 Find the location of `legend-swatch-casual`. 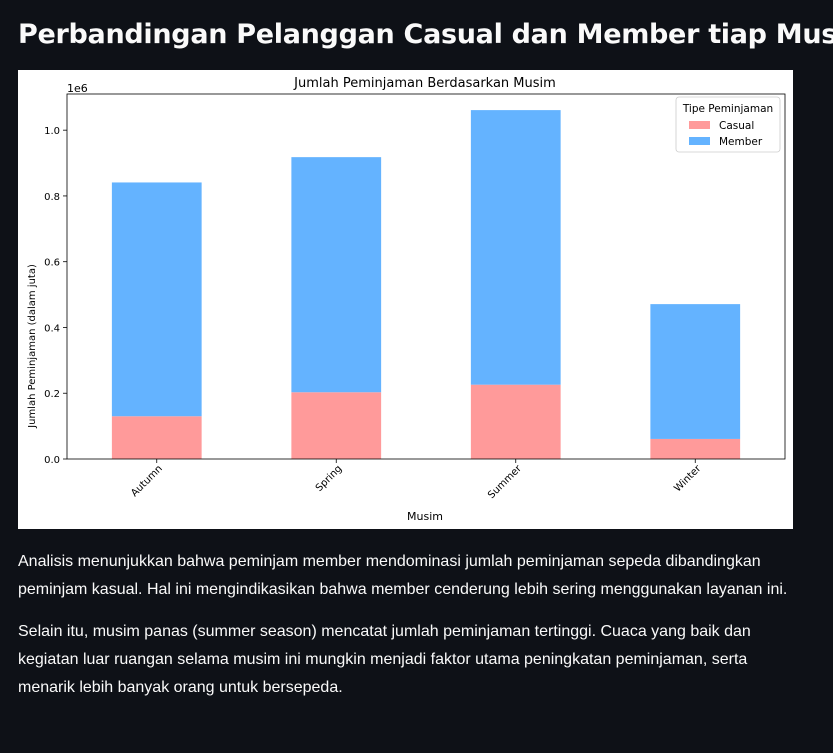

legend-swatch-casual is located at coordinates (699, 125).